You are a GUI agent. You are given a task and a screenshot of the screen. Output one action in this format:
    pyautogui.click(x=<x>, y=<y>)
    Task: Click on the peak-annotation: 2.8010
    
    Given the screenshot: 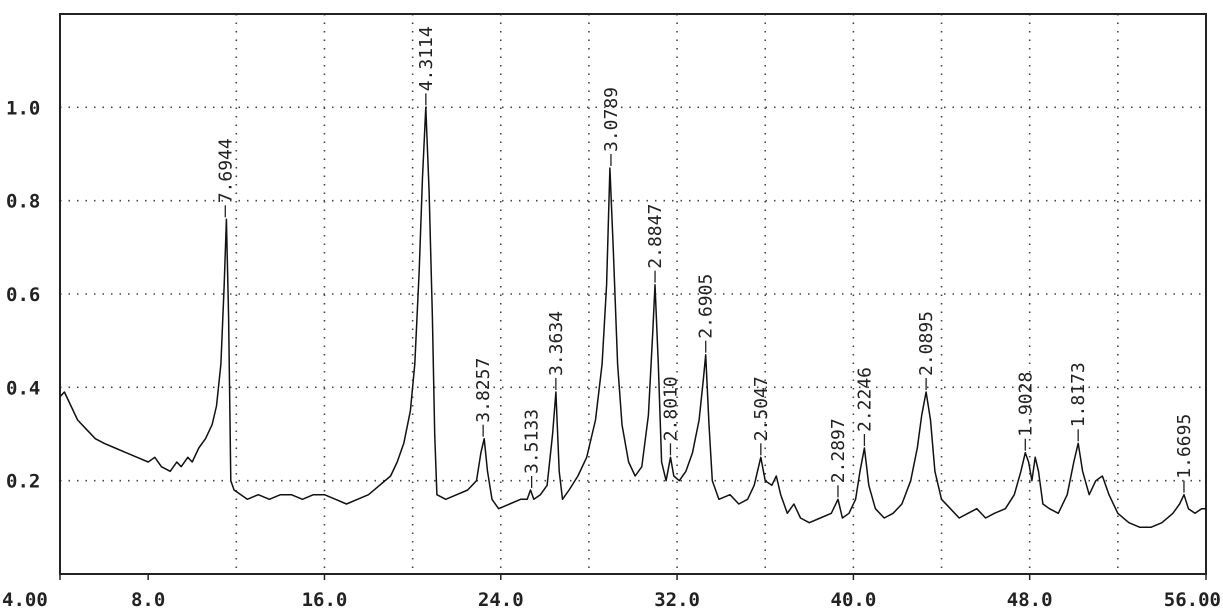 What is the action you would take?
    pyautogui.click(x=671, y=416)
    